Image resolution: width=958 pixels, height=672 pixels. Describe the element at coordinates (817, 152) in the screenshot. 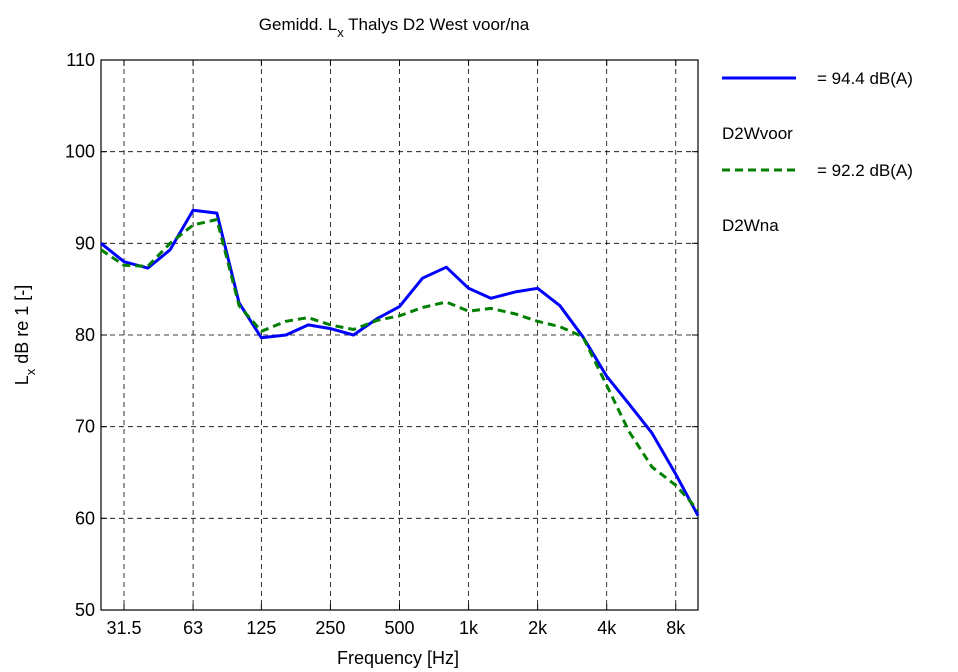

I see `legend: = 94.4 dB(A) D2Wvoor = 92.2 dB(A) D2Wna` at that location.